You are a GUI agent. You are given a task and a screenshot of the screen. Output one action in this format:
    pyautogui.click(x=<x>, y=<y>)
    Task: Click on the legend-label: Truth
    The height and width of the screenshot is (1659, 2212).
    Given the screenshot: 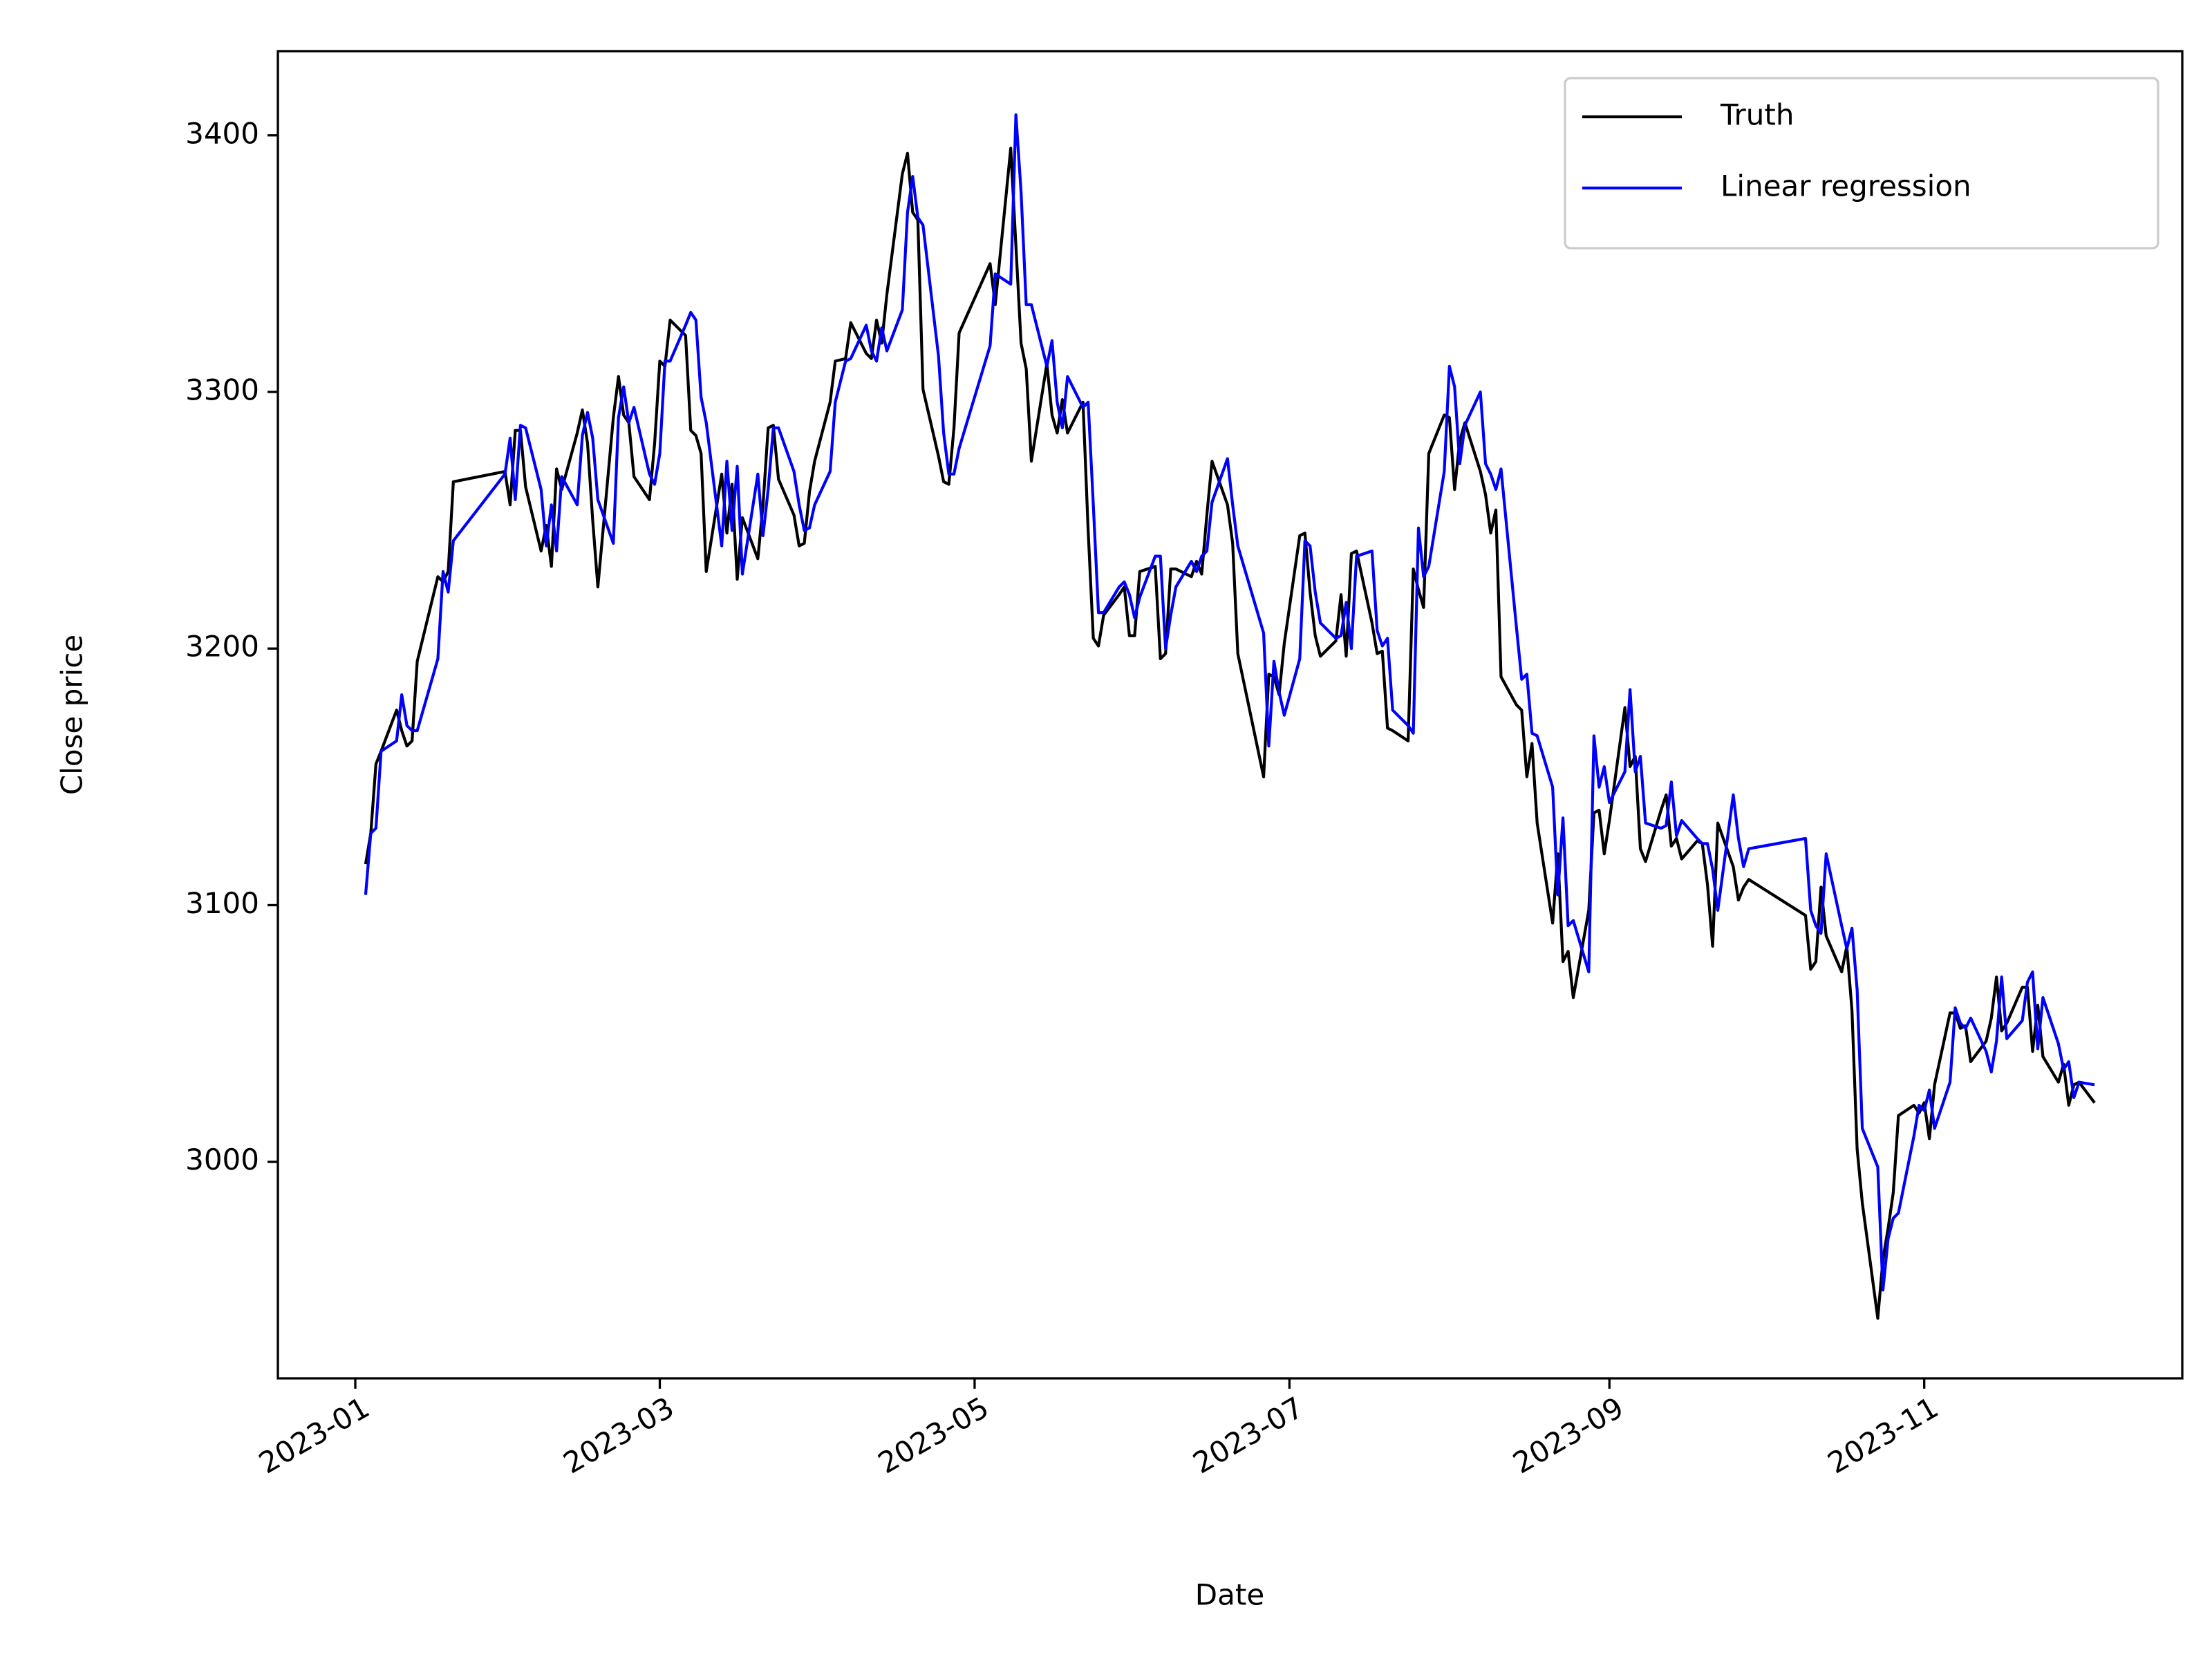 What is the action you would take?
    pyautogui.click(x=1757, y=115)
    